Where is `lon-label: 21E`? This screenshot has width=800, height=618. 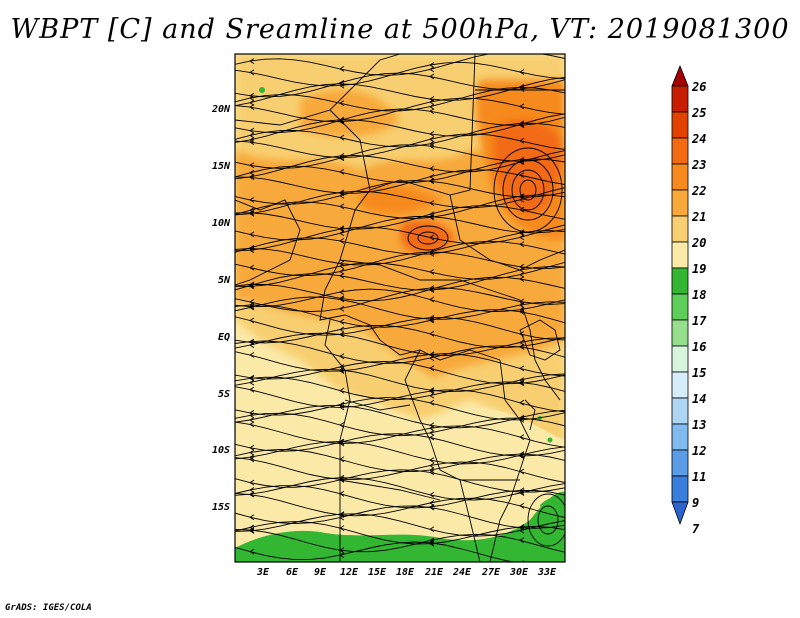
lon-label: 21E is located at coordinates (434, 572).